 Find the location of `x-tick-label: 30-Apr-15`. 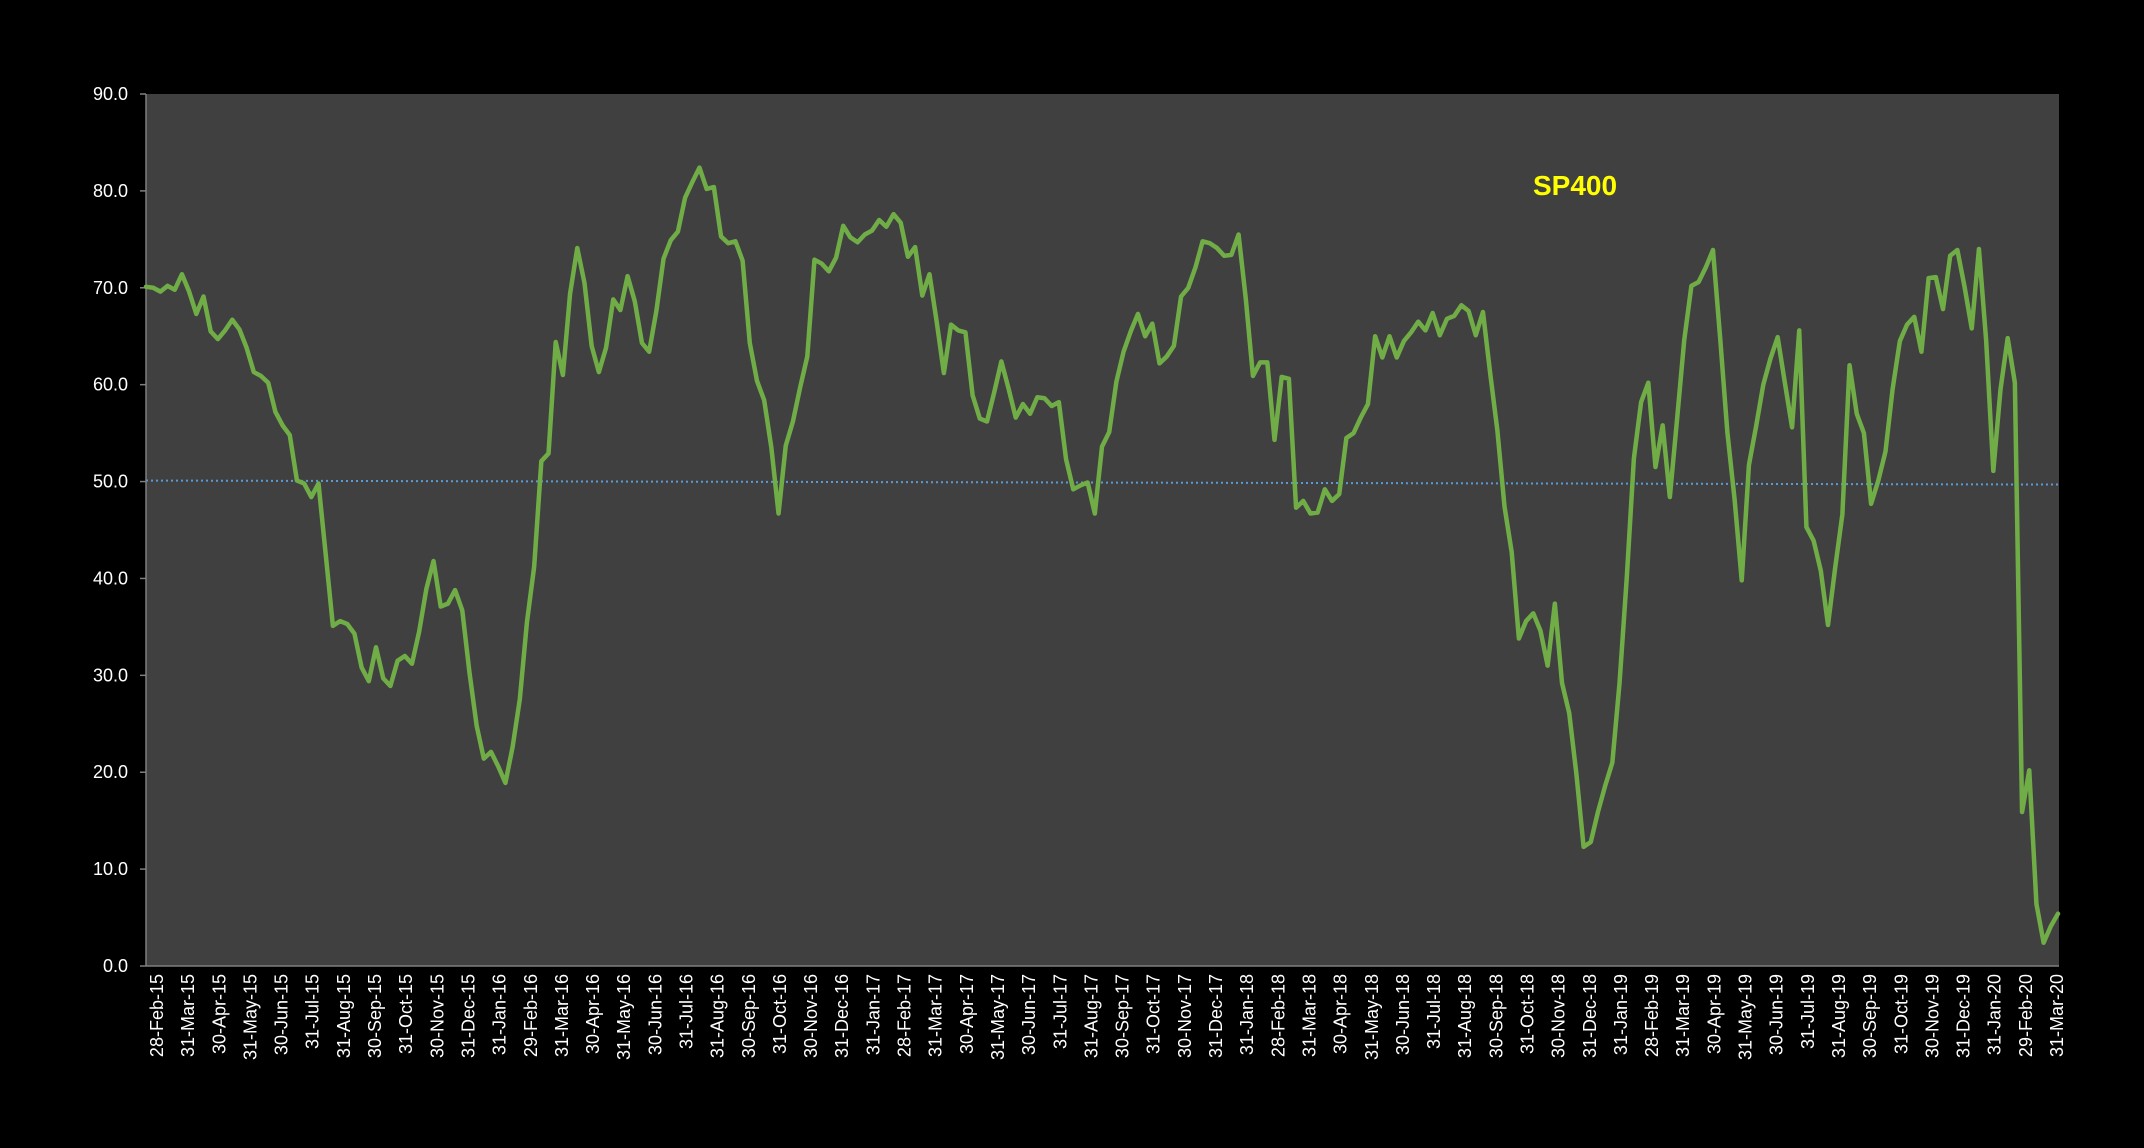

x-tick-label: 30-Apr-15 is located at coordinates (219, 1014).